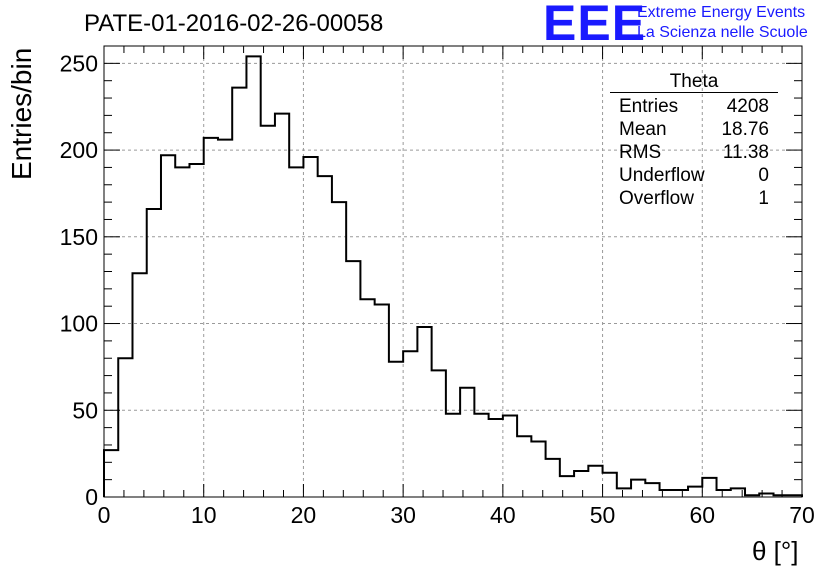 Image resolution: width=836 pixels, height=572 pixels. I want to click on stat-row-rms: RMS 11.38, so click(694, 152).